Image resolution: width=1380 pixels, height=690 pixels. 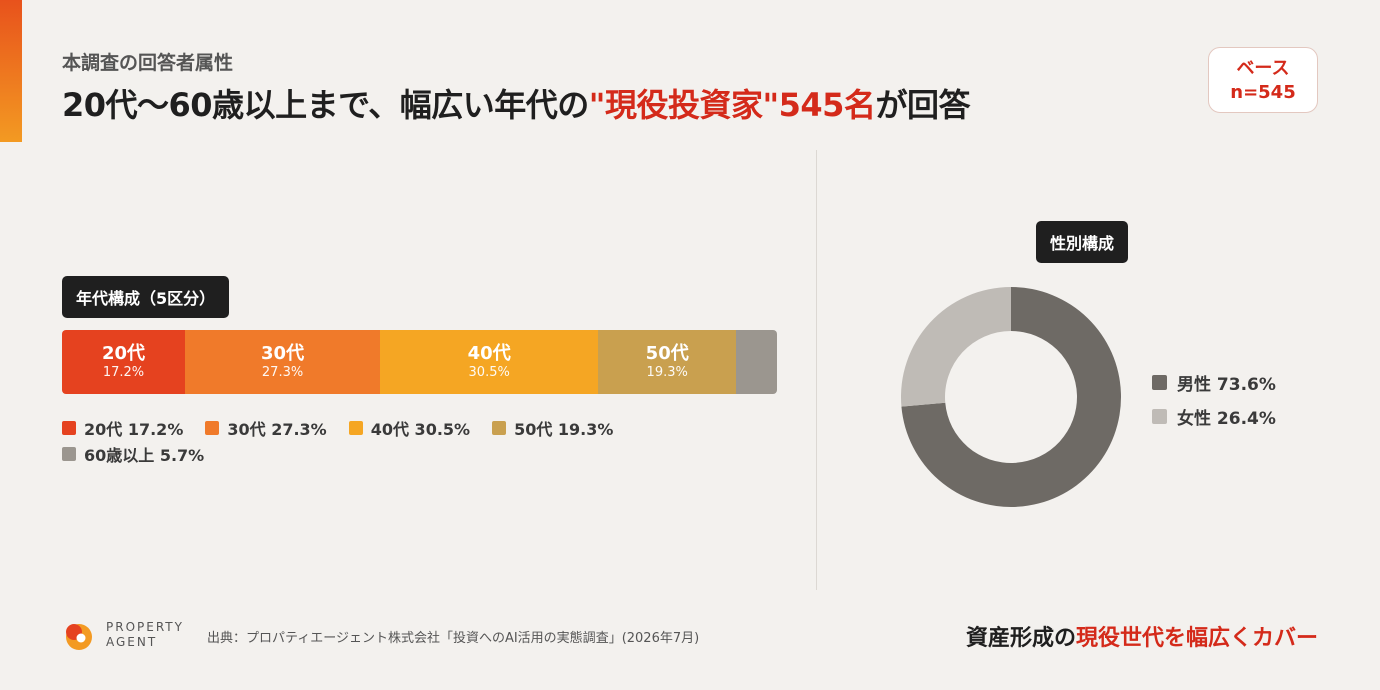 I want to click on gender-donut-chart, so click(x=1011, y=397).